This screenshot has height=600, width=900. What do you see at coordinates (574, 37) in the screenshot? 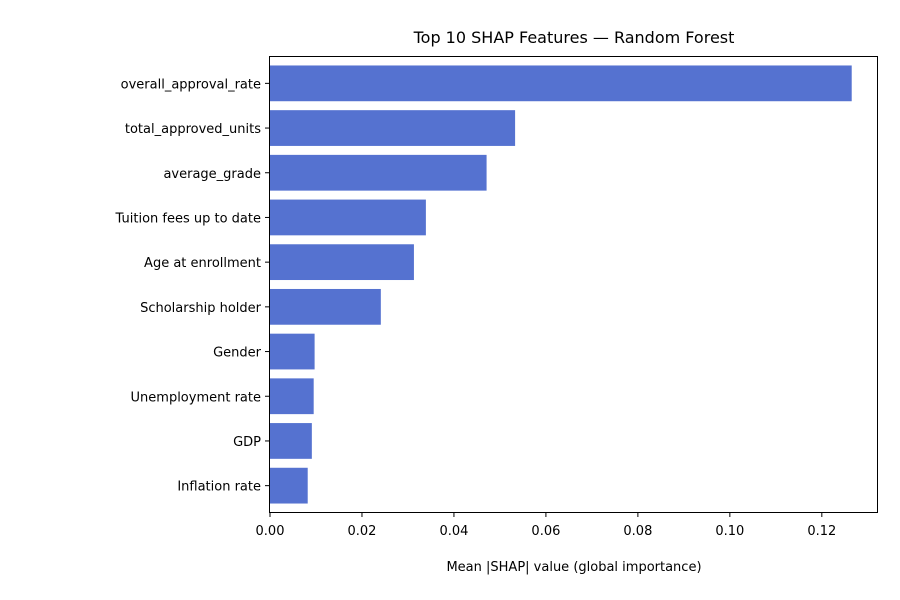
I see `chart-title: Top 10 SHAP Features — Random Forest` at bounding box center [574, 37].